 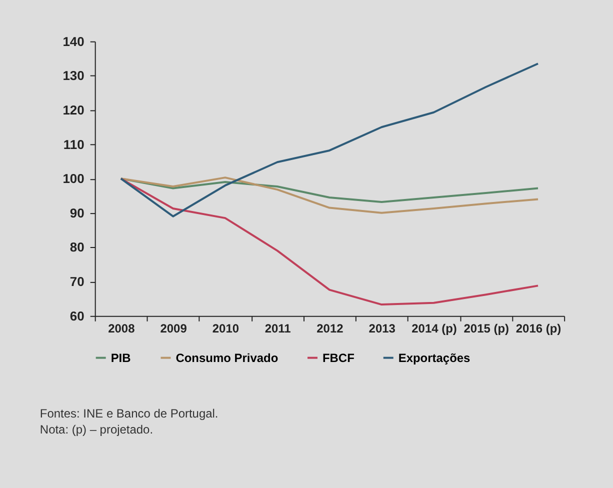 What do you see at coordinates (338, 357) in the screenshot?
I see `legend-label: FBCF` at bounding box center [338, 357].